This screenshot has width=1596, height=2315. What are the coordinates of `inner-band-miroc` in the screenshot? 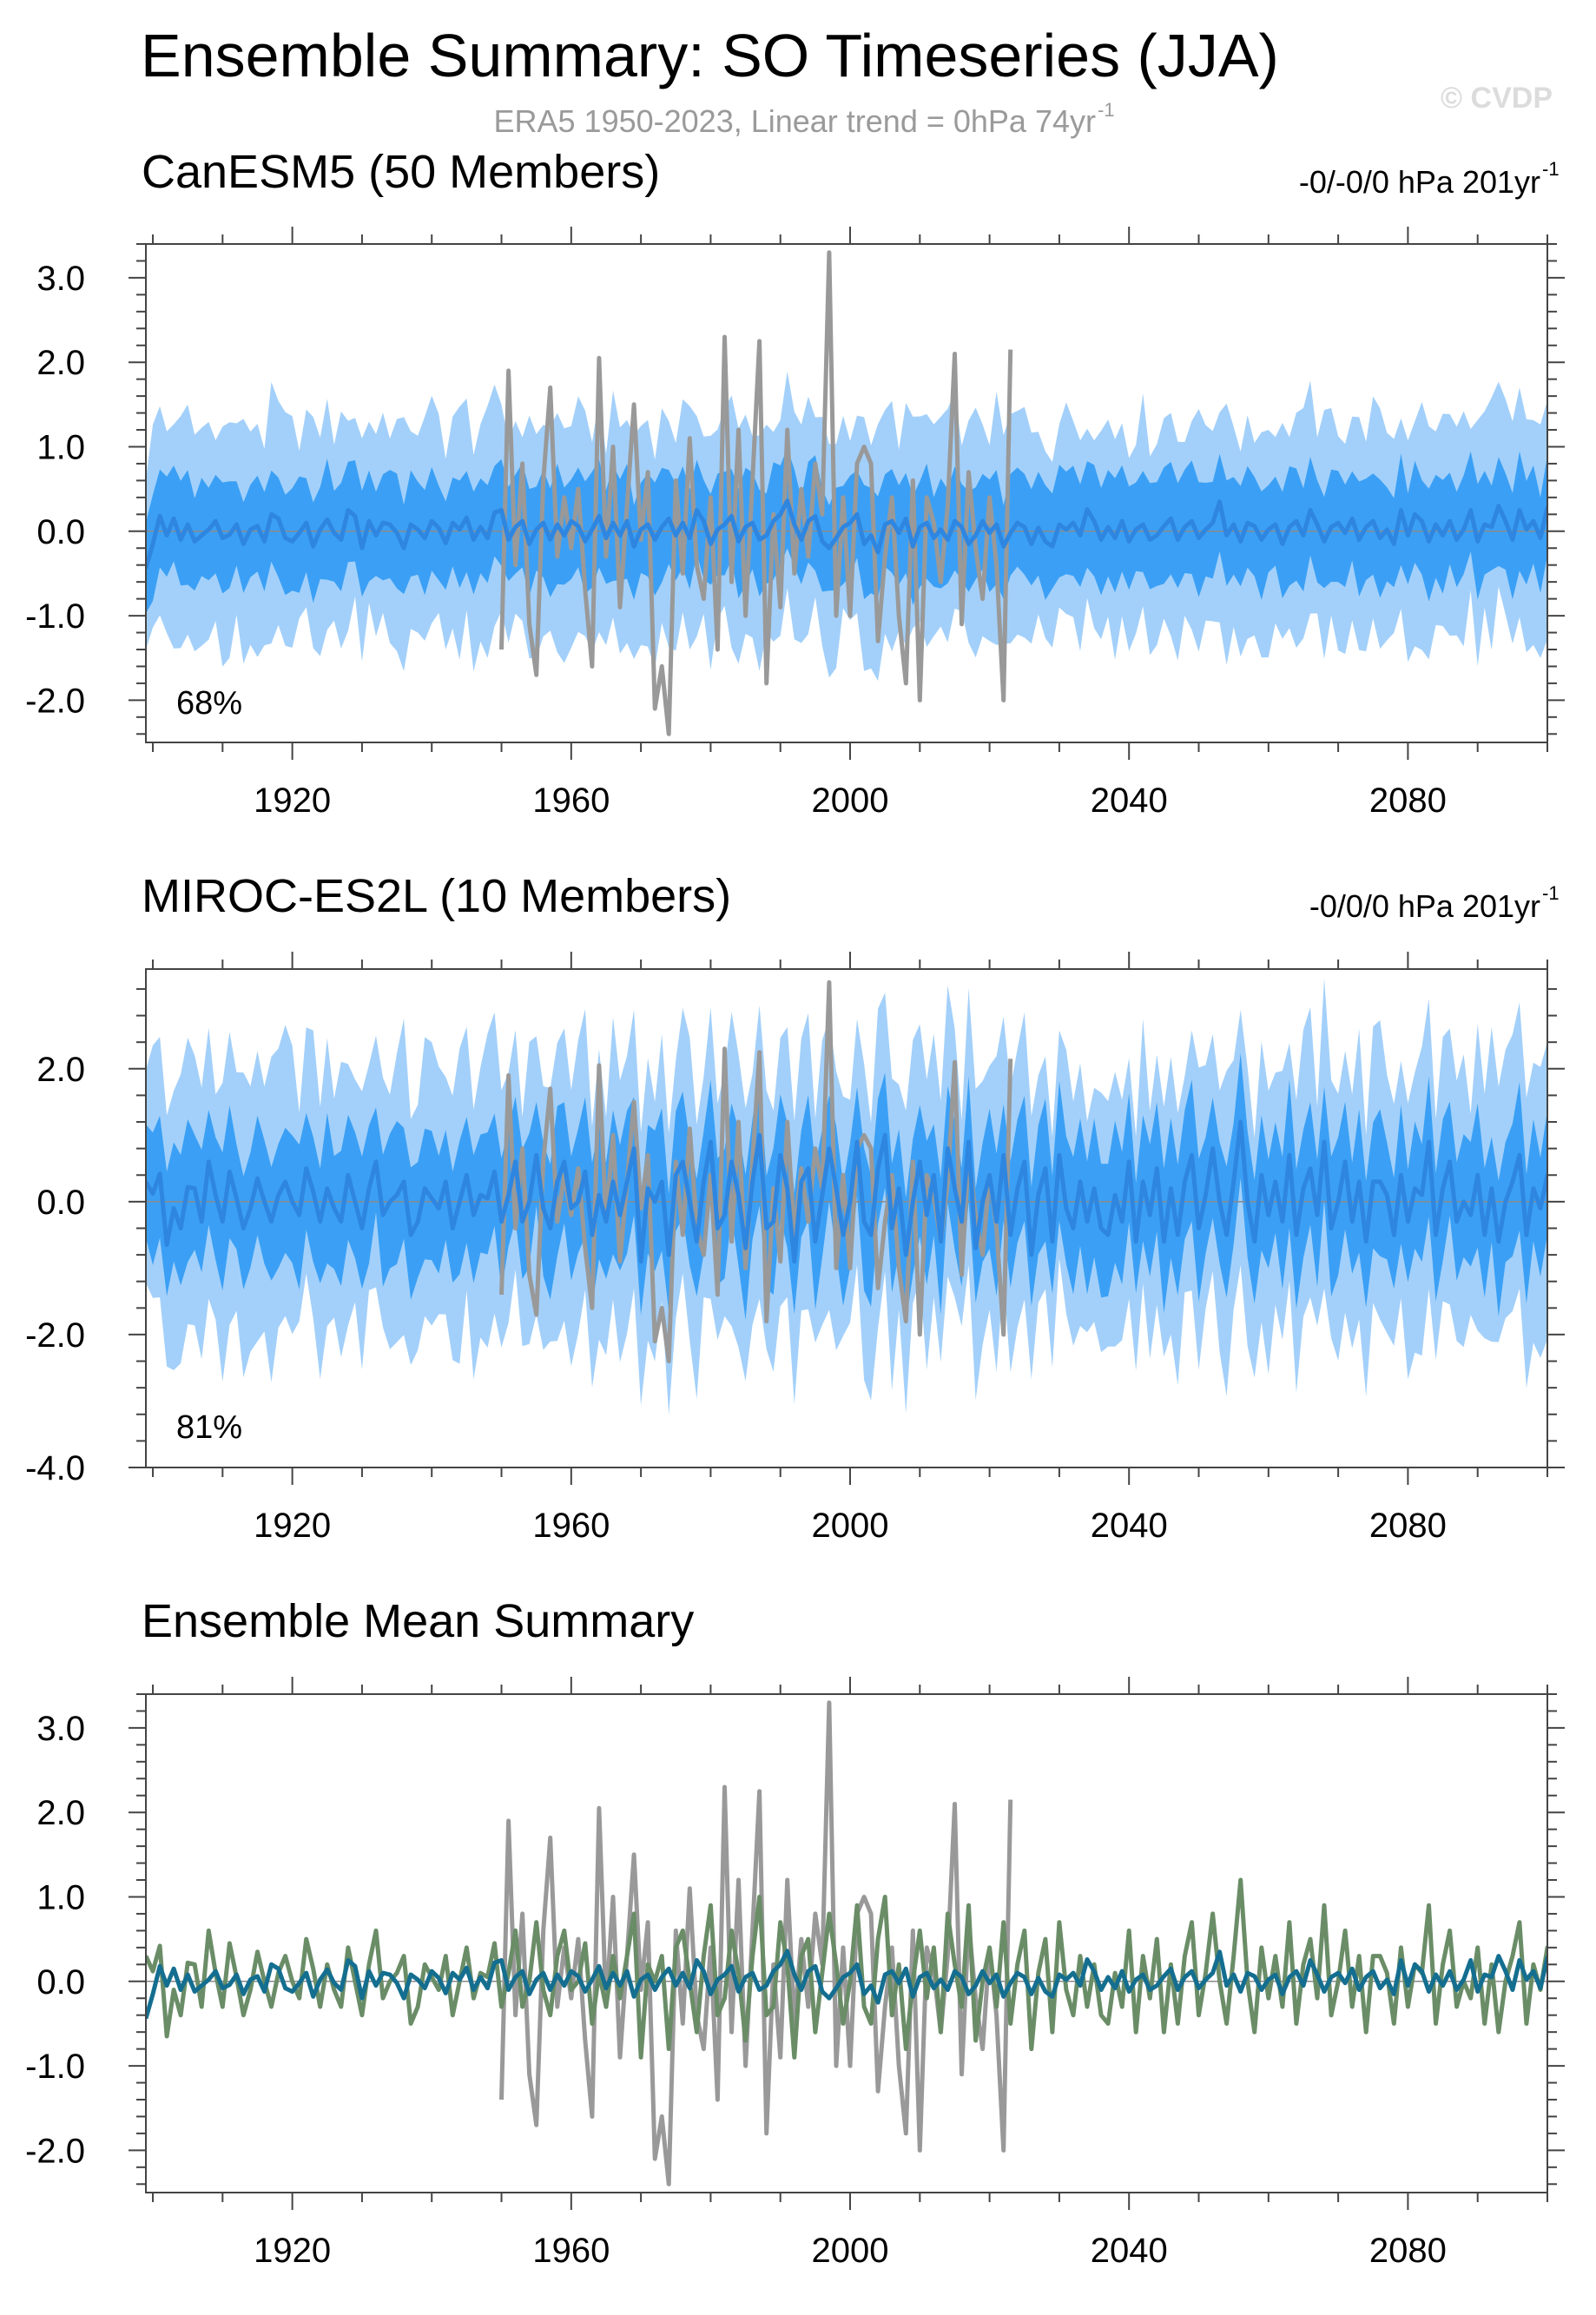 It's located at (846, 1187).